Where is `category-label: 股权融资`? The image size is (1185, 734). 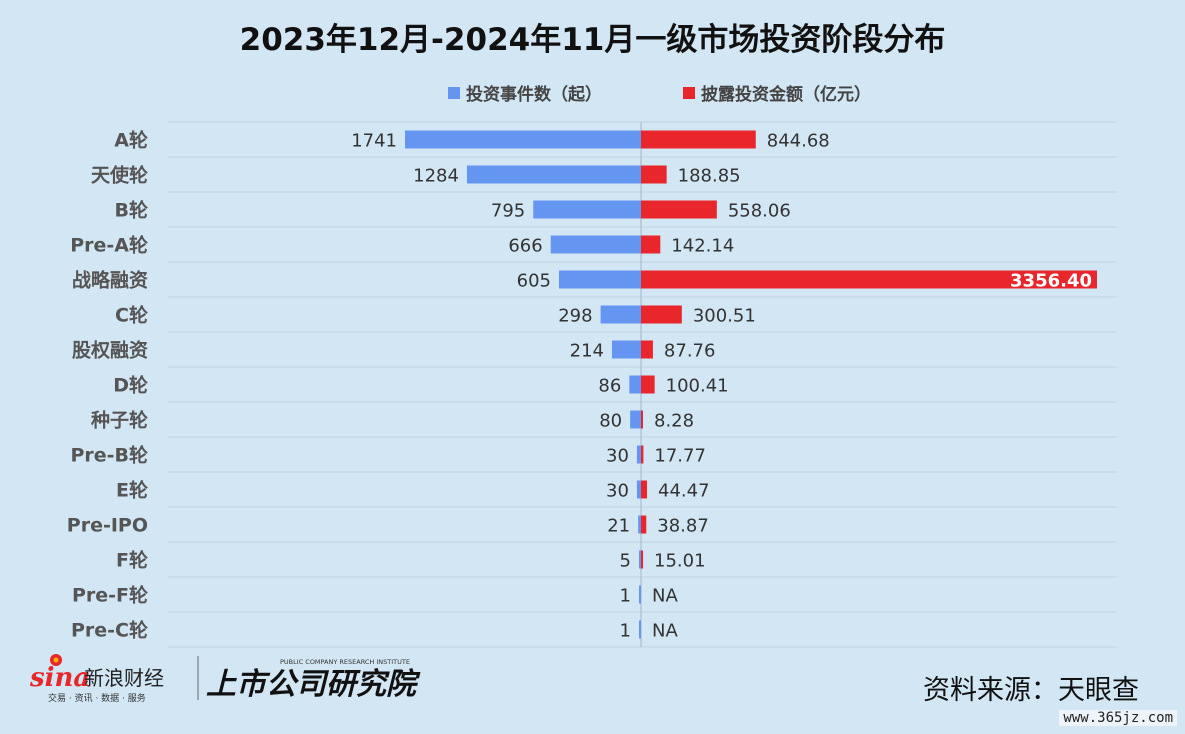
category-label: 股权融资 is located at coordinates (110, 350).